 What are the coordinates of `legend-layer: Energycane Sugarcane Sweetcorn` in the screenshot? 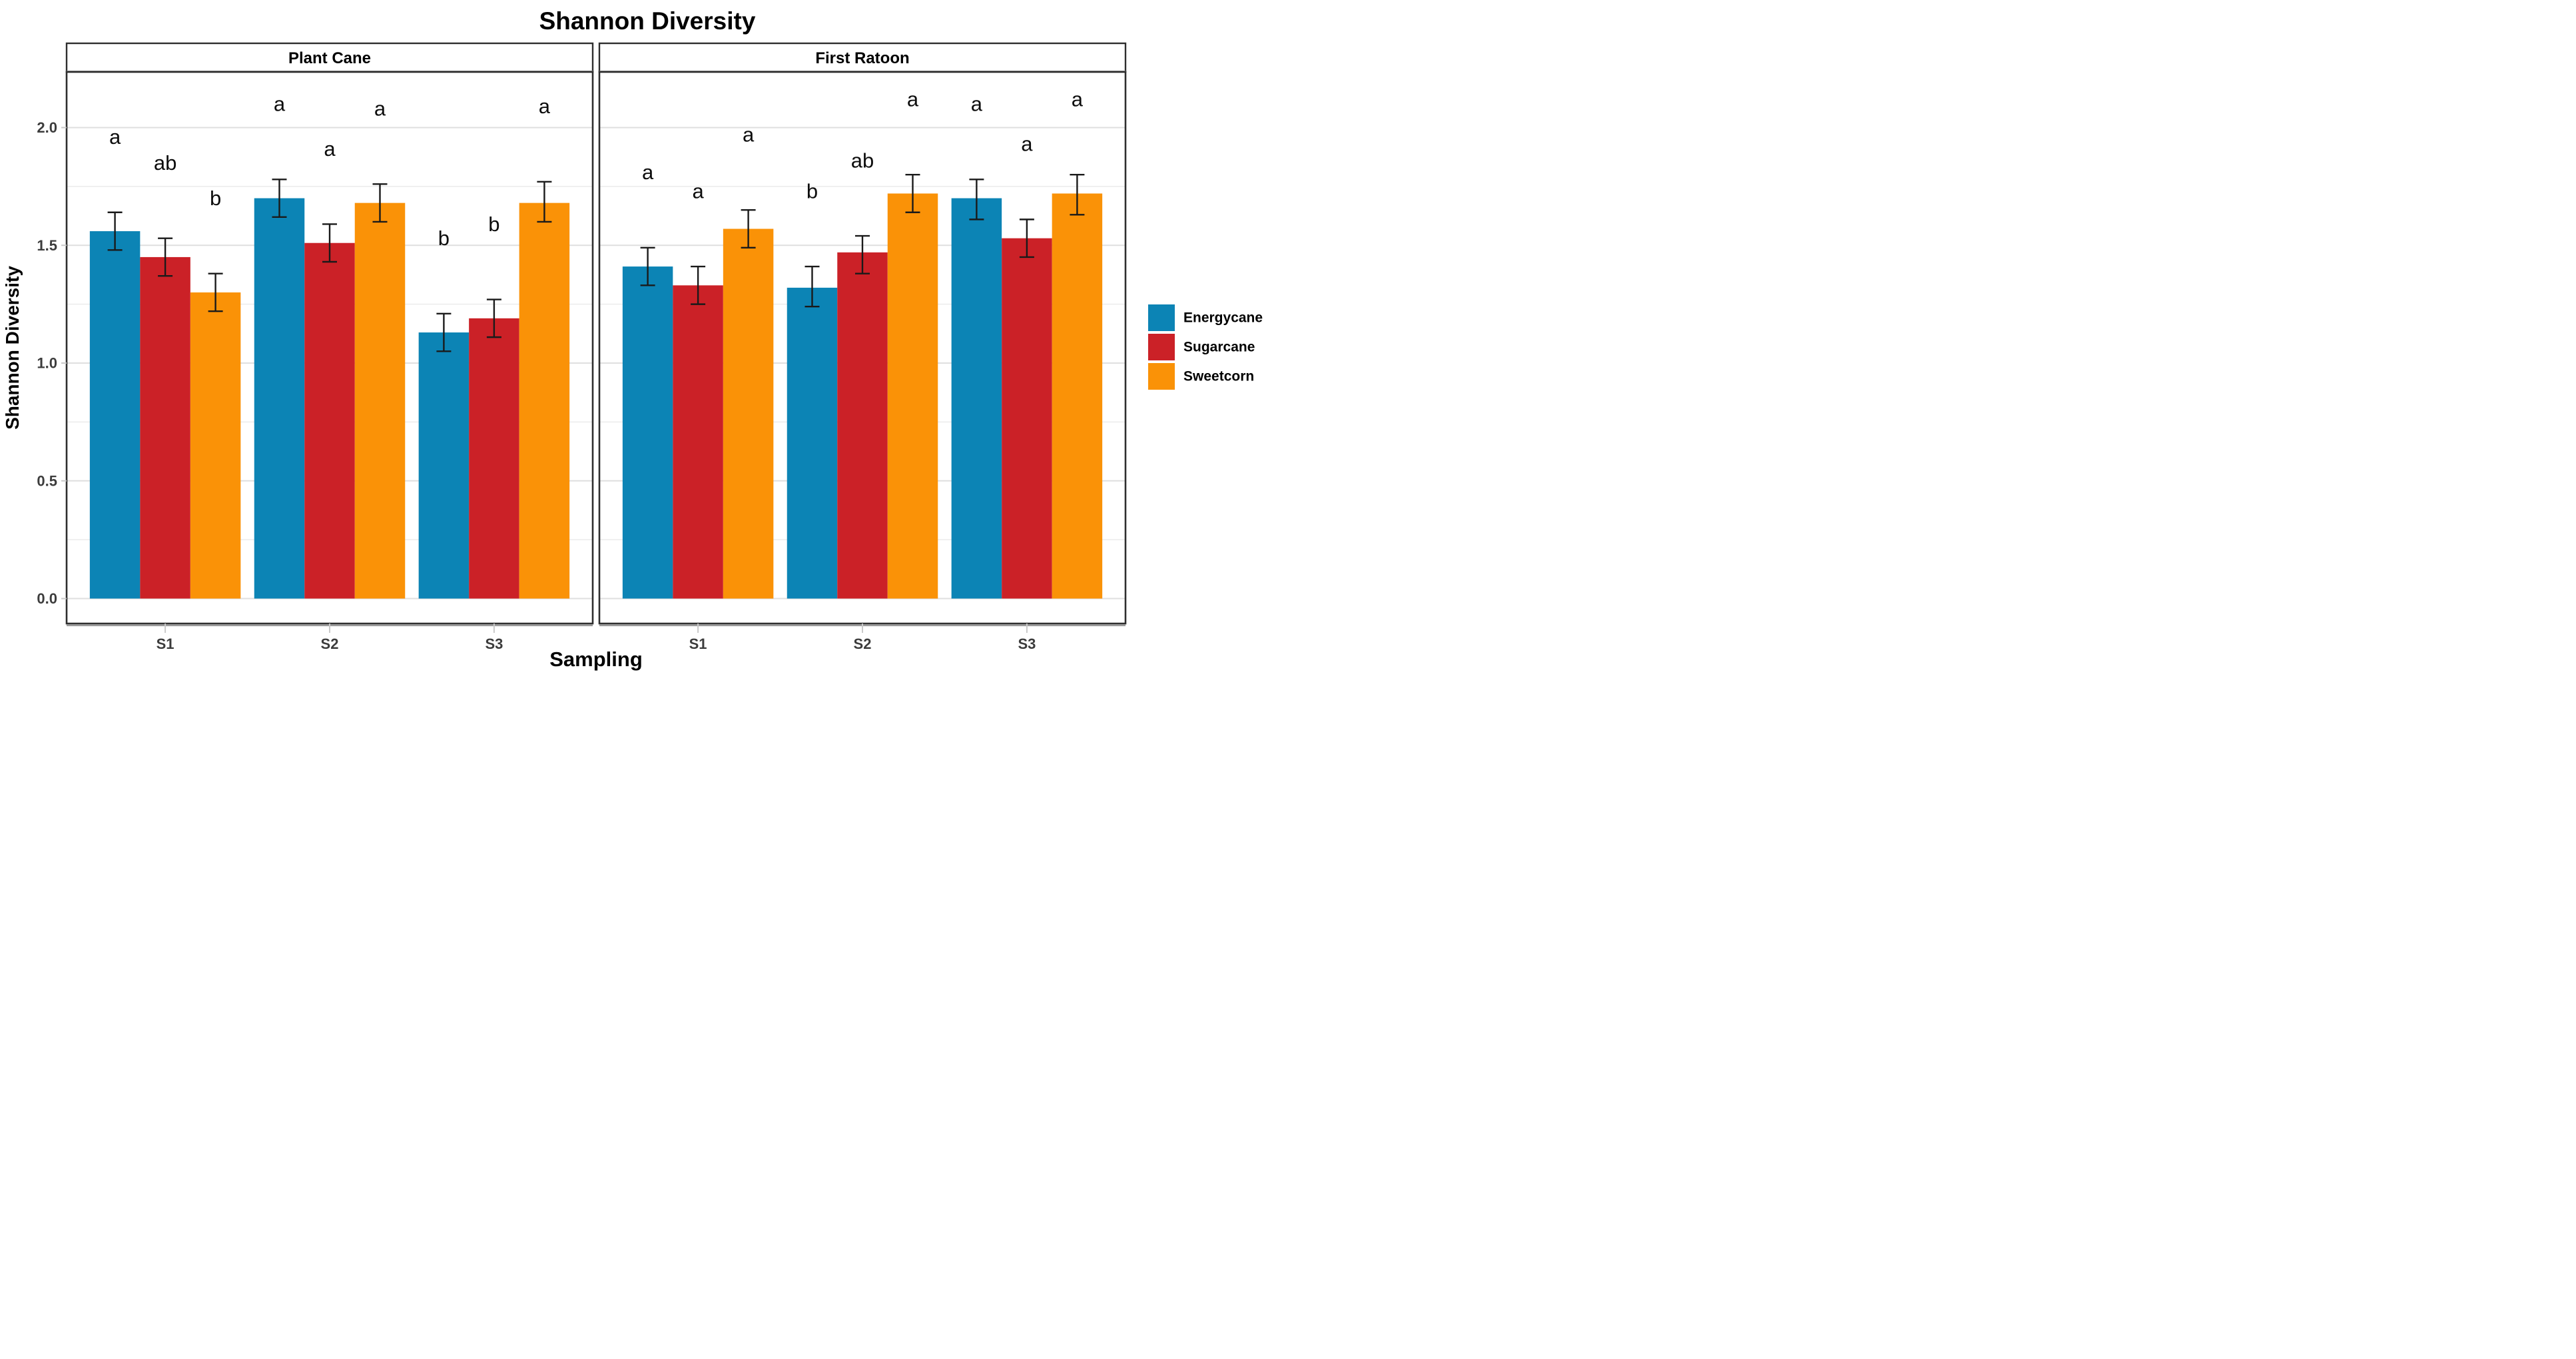 It's located at (1205, 347).